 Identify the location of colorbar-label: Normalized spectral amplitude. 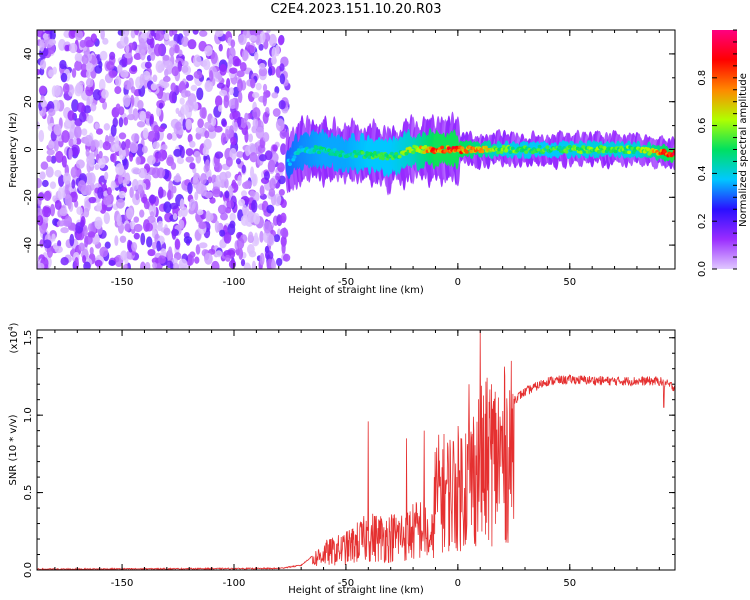
(743, 150).